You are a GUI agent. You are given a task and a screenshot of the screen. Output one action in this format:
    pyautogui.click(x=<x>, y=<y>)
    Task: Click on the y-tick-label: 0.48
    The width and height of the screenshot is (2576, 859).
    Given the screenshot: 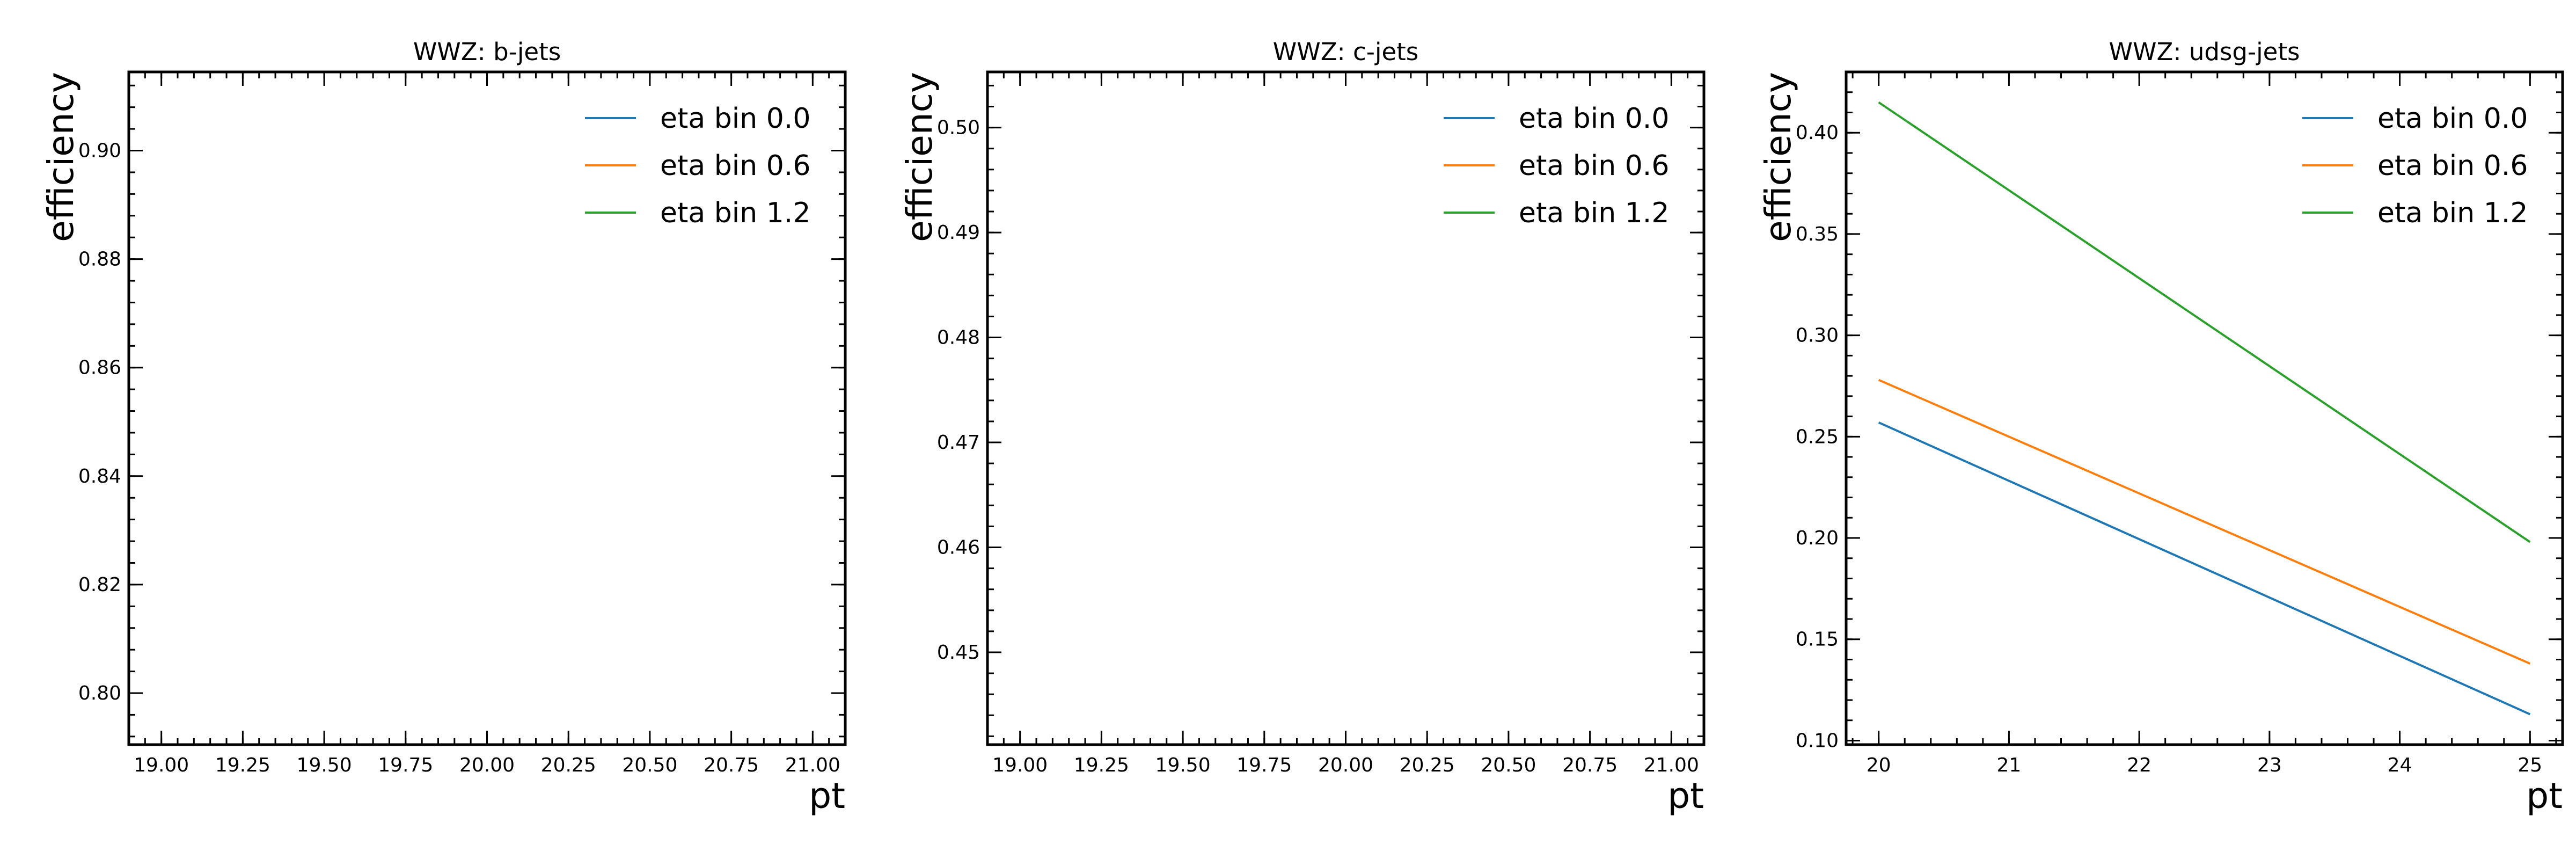 What is the action you would take?
    pyautogui.click(x=958, y=338)
    